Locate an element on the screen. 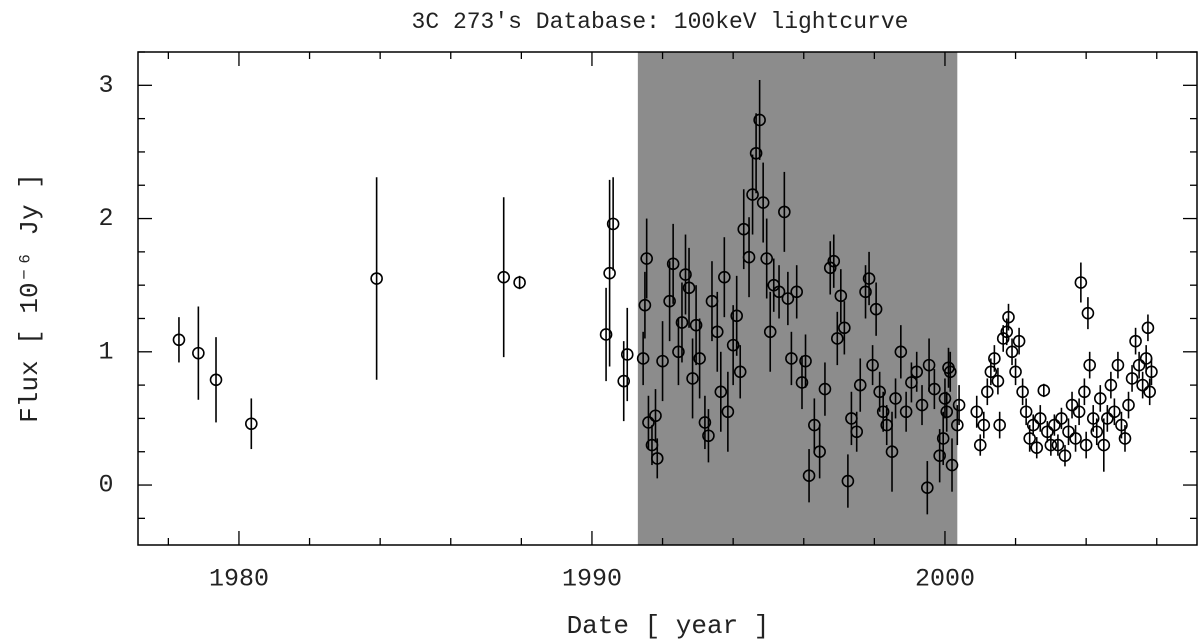  y-tick-label: 3 is located at coordinates (105, 85).